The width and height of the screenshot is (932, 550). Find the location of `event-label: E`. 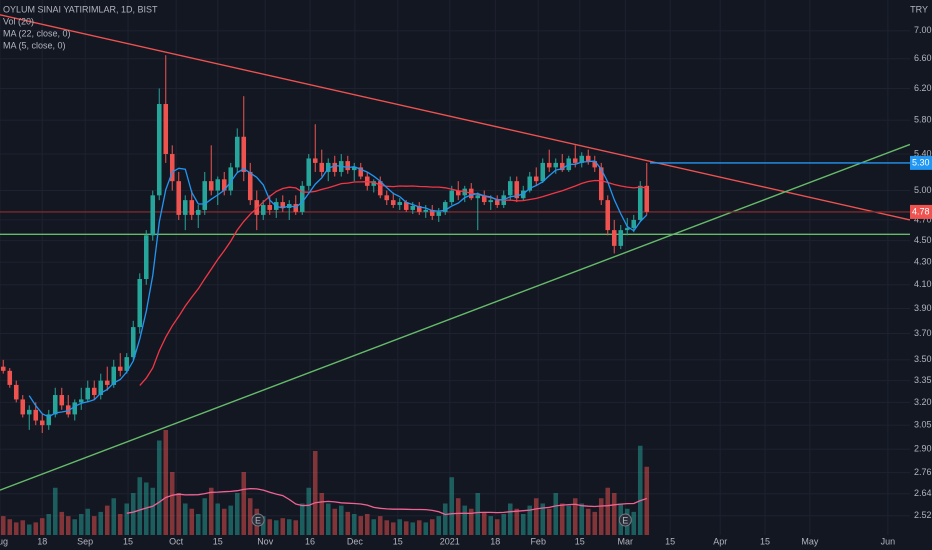

event-label: E is located at coordinates (258, 520).